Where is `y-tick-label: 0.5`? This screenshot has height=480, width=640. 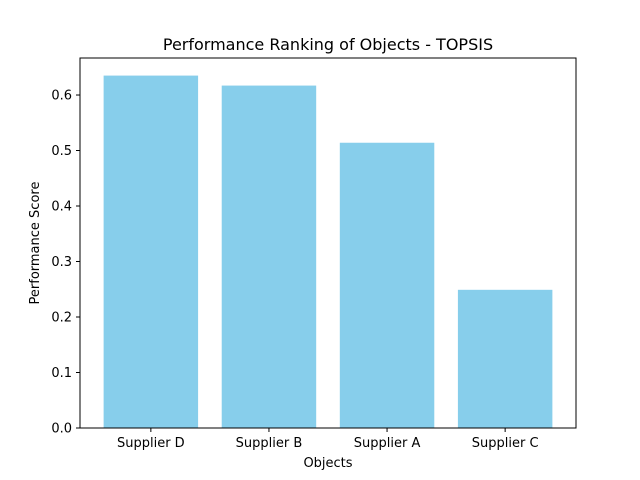 y-tick-label: 0.5 is located at coordinates (61, 151).